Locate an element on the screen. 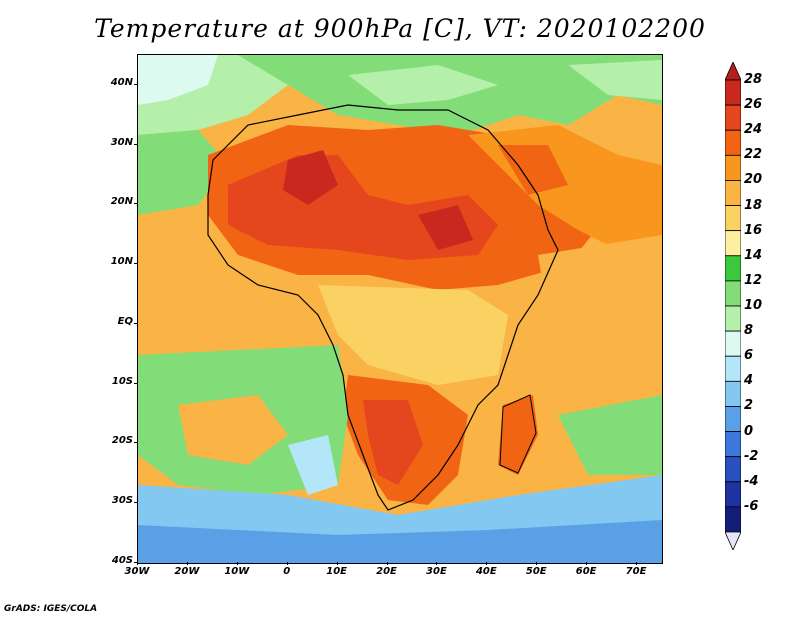 This screenshot has height=618, width=800. lat-tick-label: 40N is located at coordinates (121, 82).